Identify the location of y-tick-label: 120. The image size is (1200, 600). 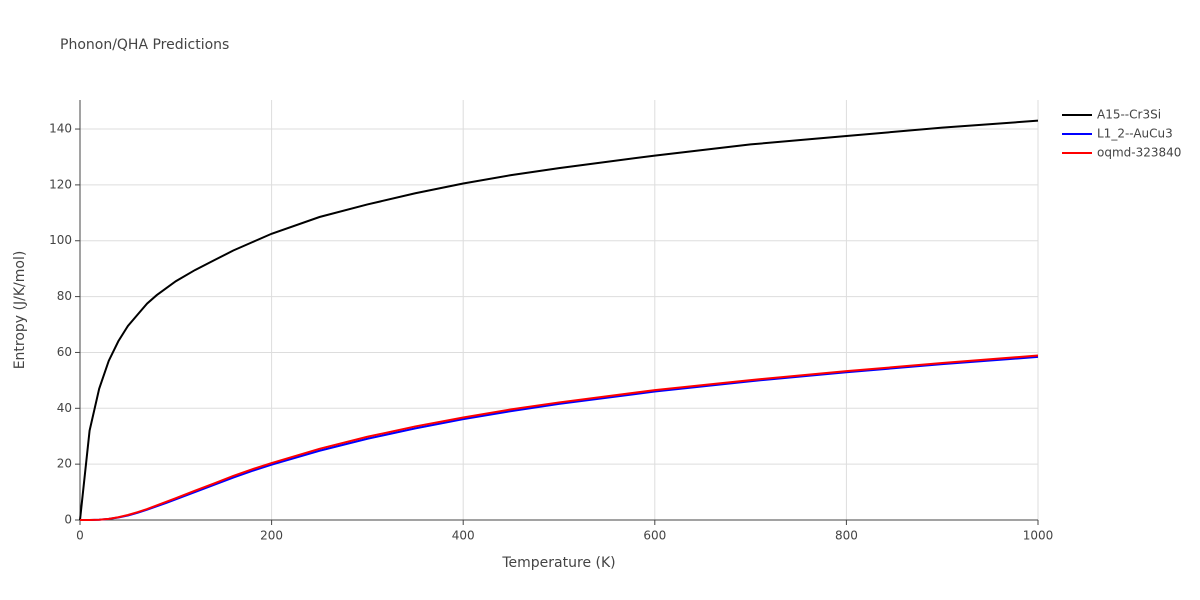
(60, 184).